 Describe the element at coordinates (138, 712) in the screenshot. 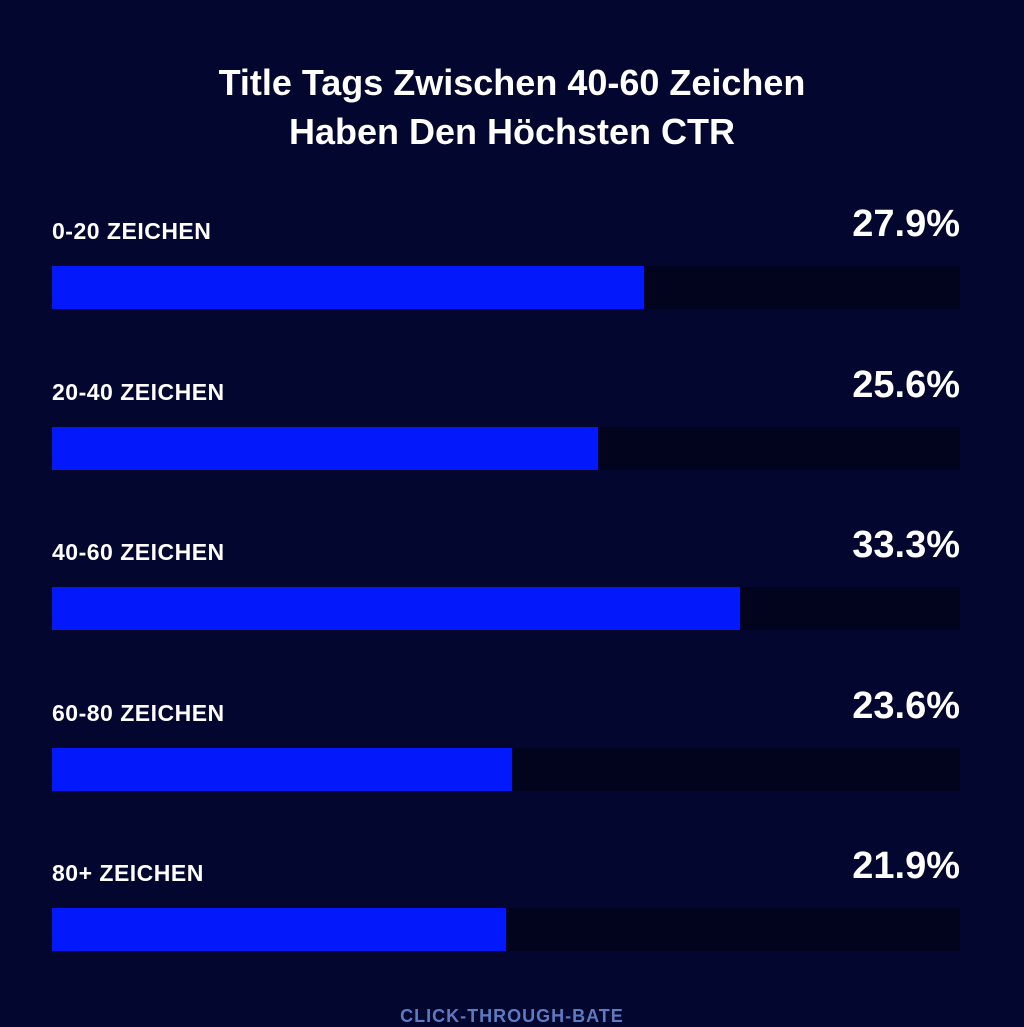

I see `bar-category-label: 60-80 ZEICHEN` at that location.